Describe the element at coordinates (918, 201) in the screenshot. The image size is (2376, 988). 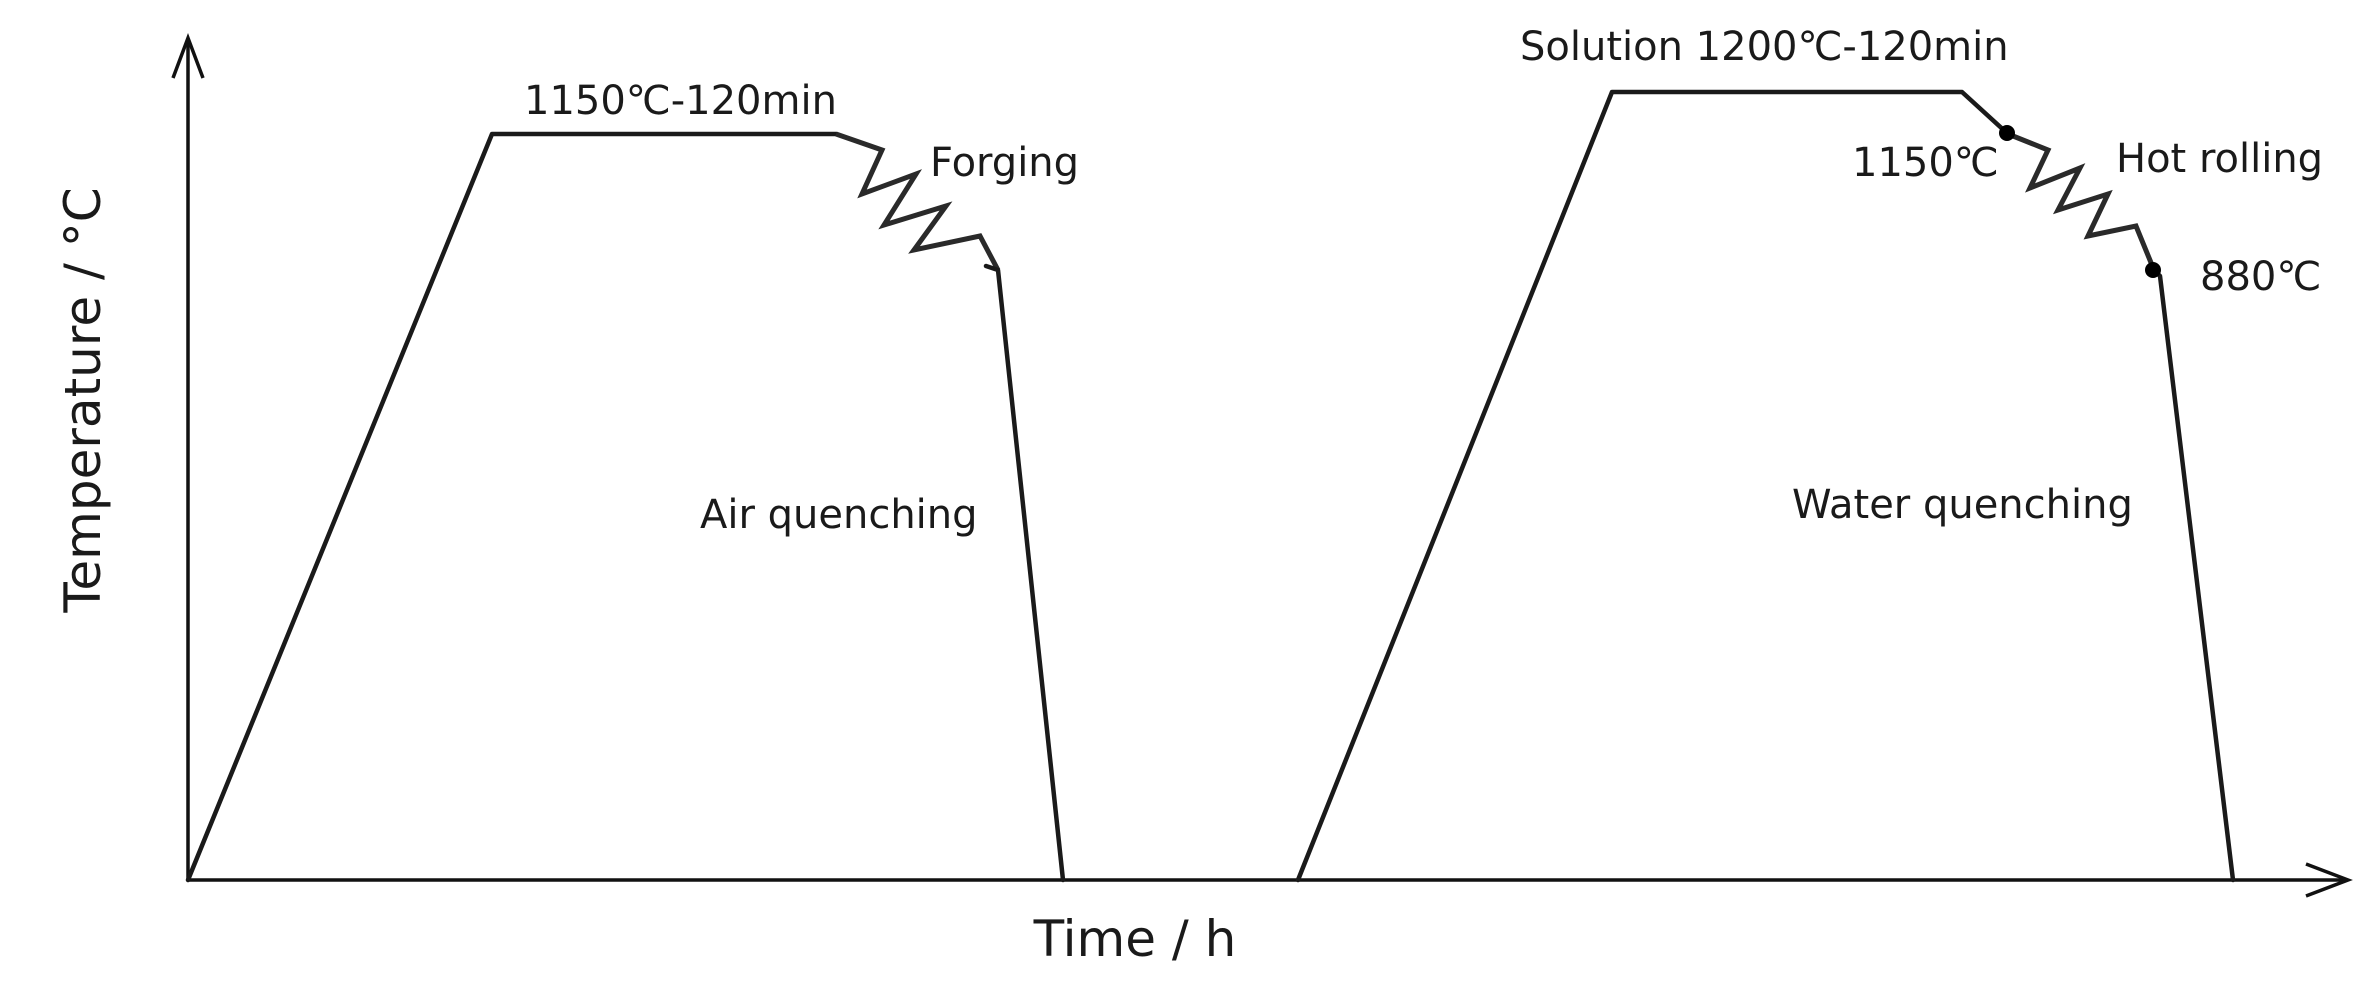
I see `process-1-forging-zigzag` at that location.